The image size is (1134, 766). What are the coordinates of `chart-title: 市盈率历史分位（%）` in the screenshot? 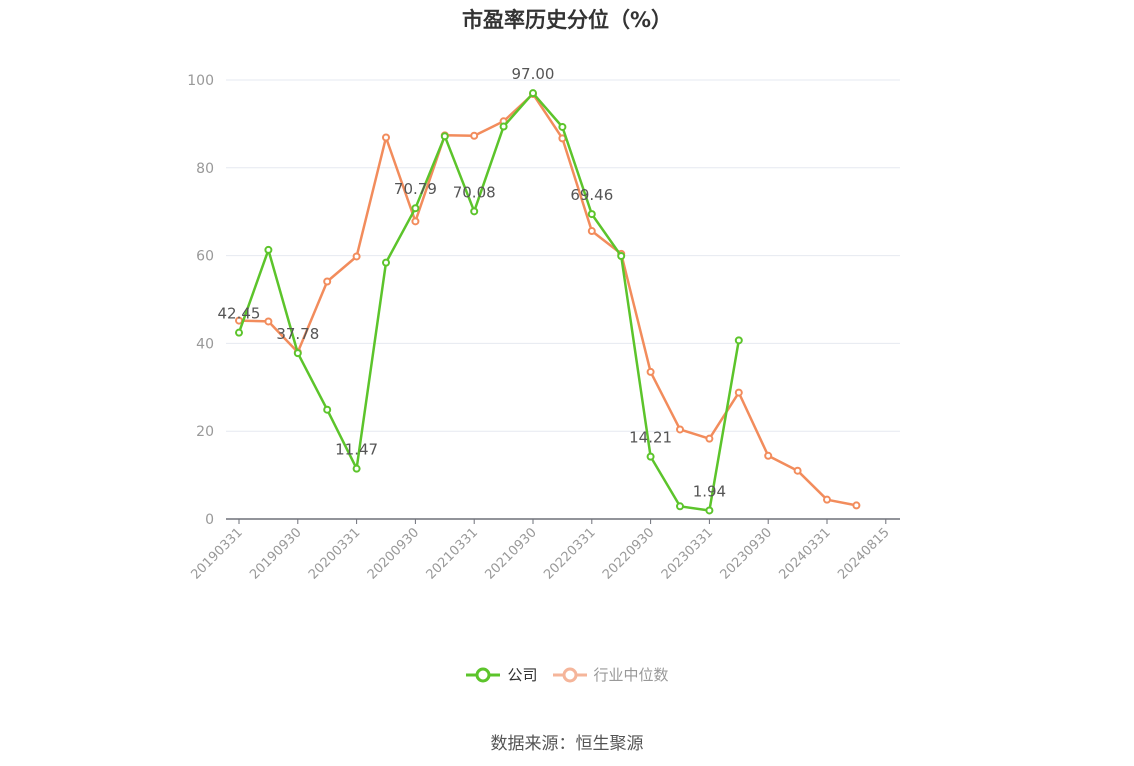 It's located at (567, 20).